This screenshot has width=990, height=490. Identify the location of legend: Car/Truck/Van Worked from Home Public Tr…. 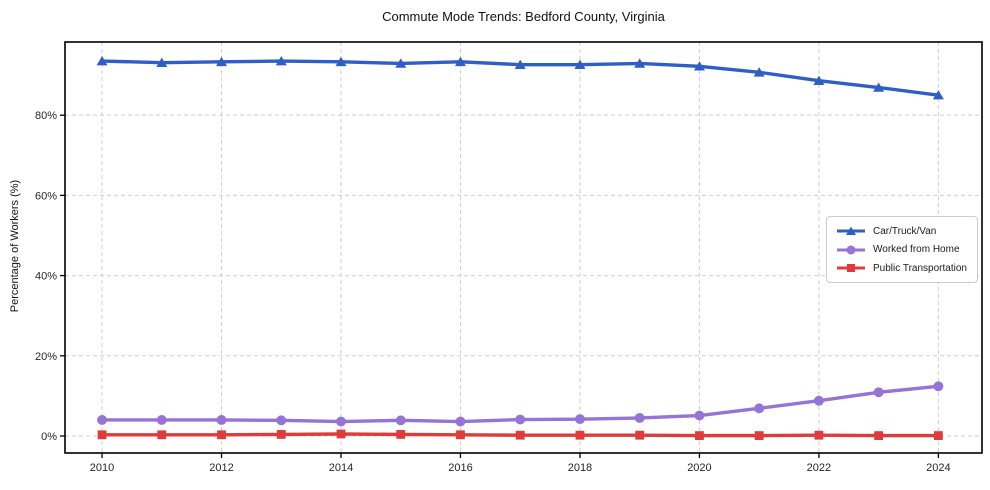
(902, 249).